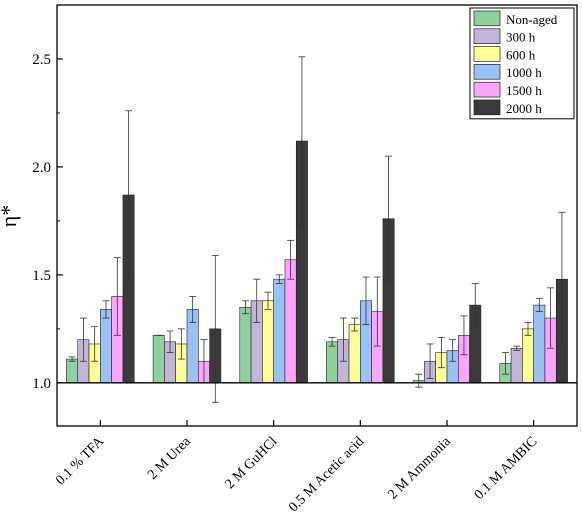 The image size is (582, 518). What do you see at coordinates (522, 63) in the screenshot?
I see `legend: Non-aged 300 h 600 h 1000 h 1500 h 2000 h` at bounding box center [522, 63].